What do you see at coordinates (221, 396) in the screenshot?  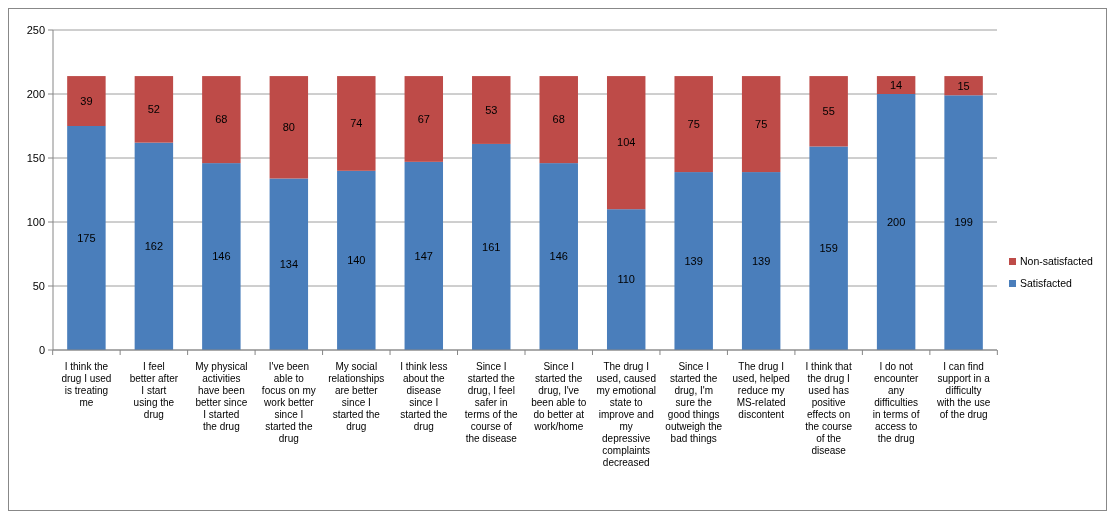 I see `x-tick-label: My physical activities have been better since I started the drug` at bounding box center [221, 396].